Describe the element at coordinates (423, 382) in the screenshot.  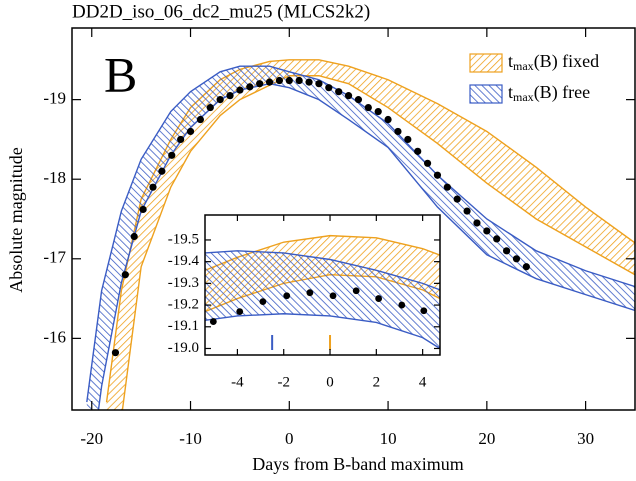
I see `x-tick-label: 4` at that location.